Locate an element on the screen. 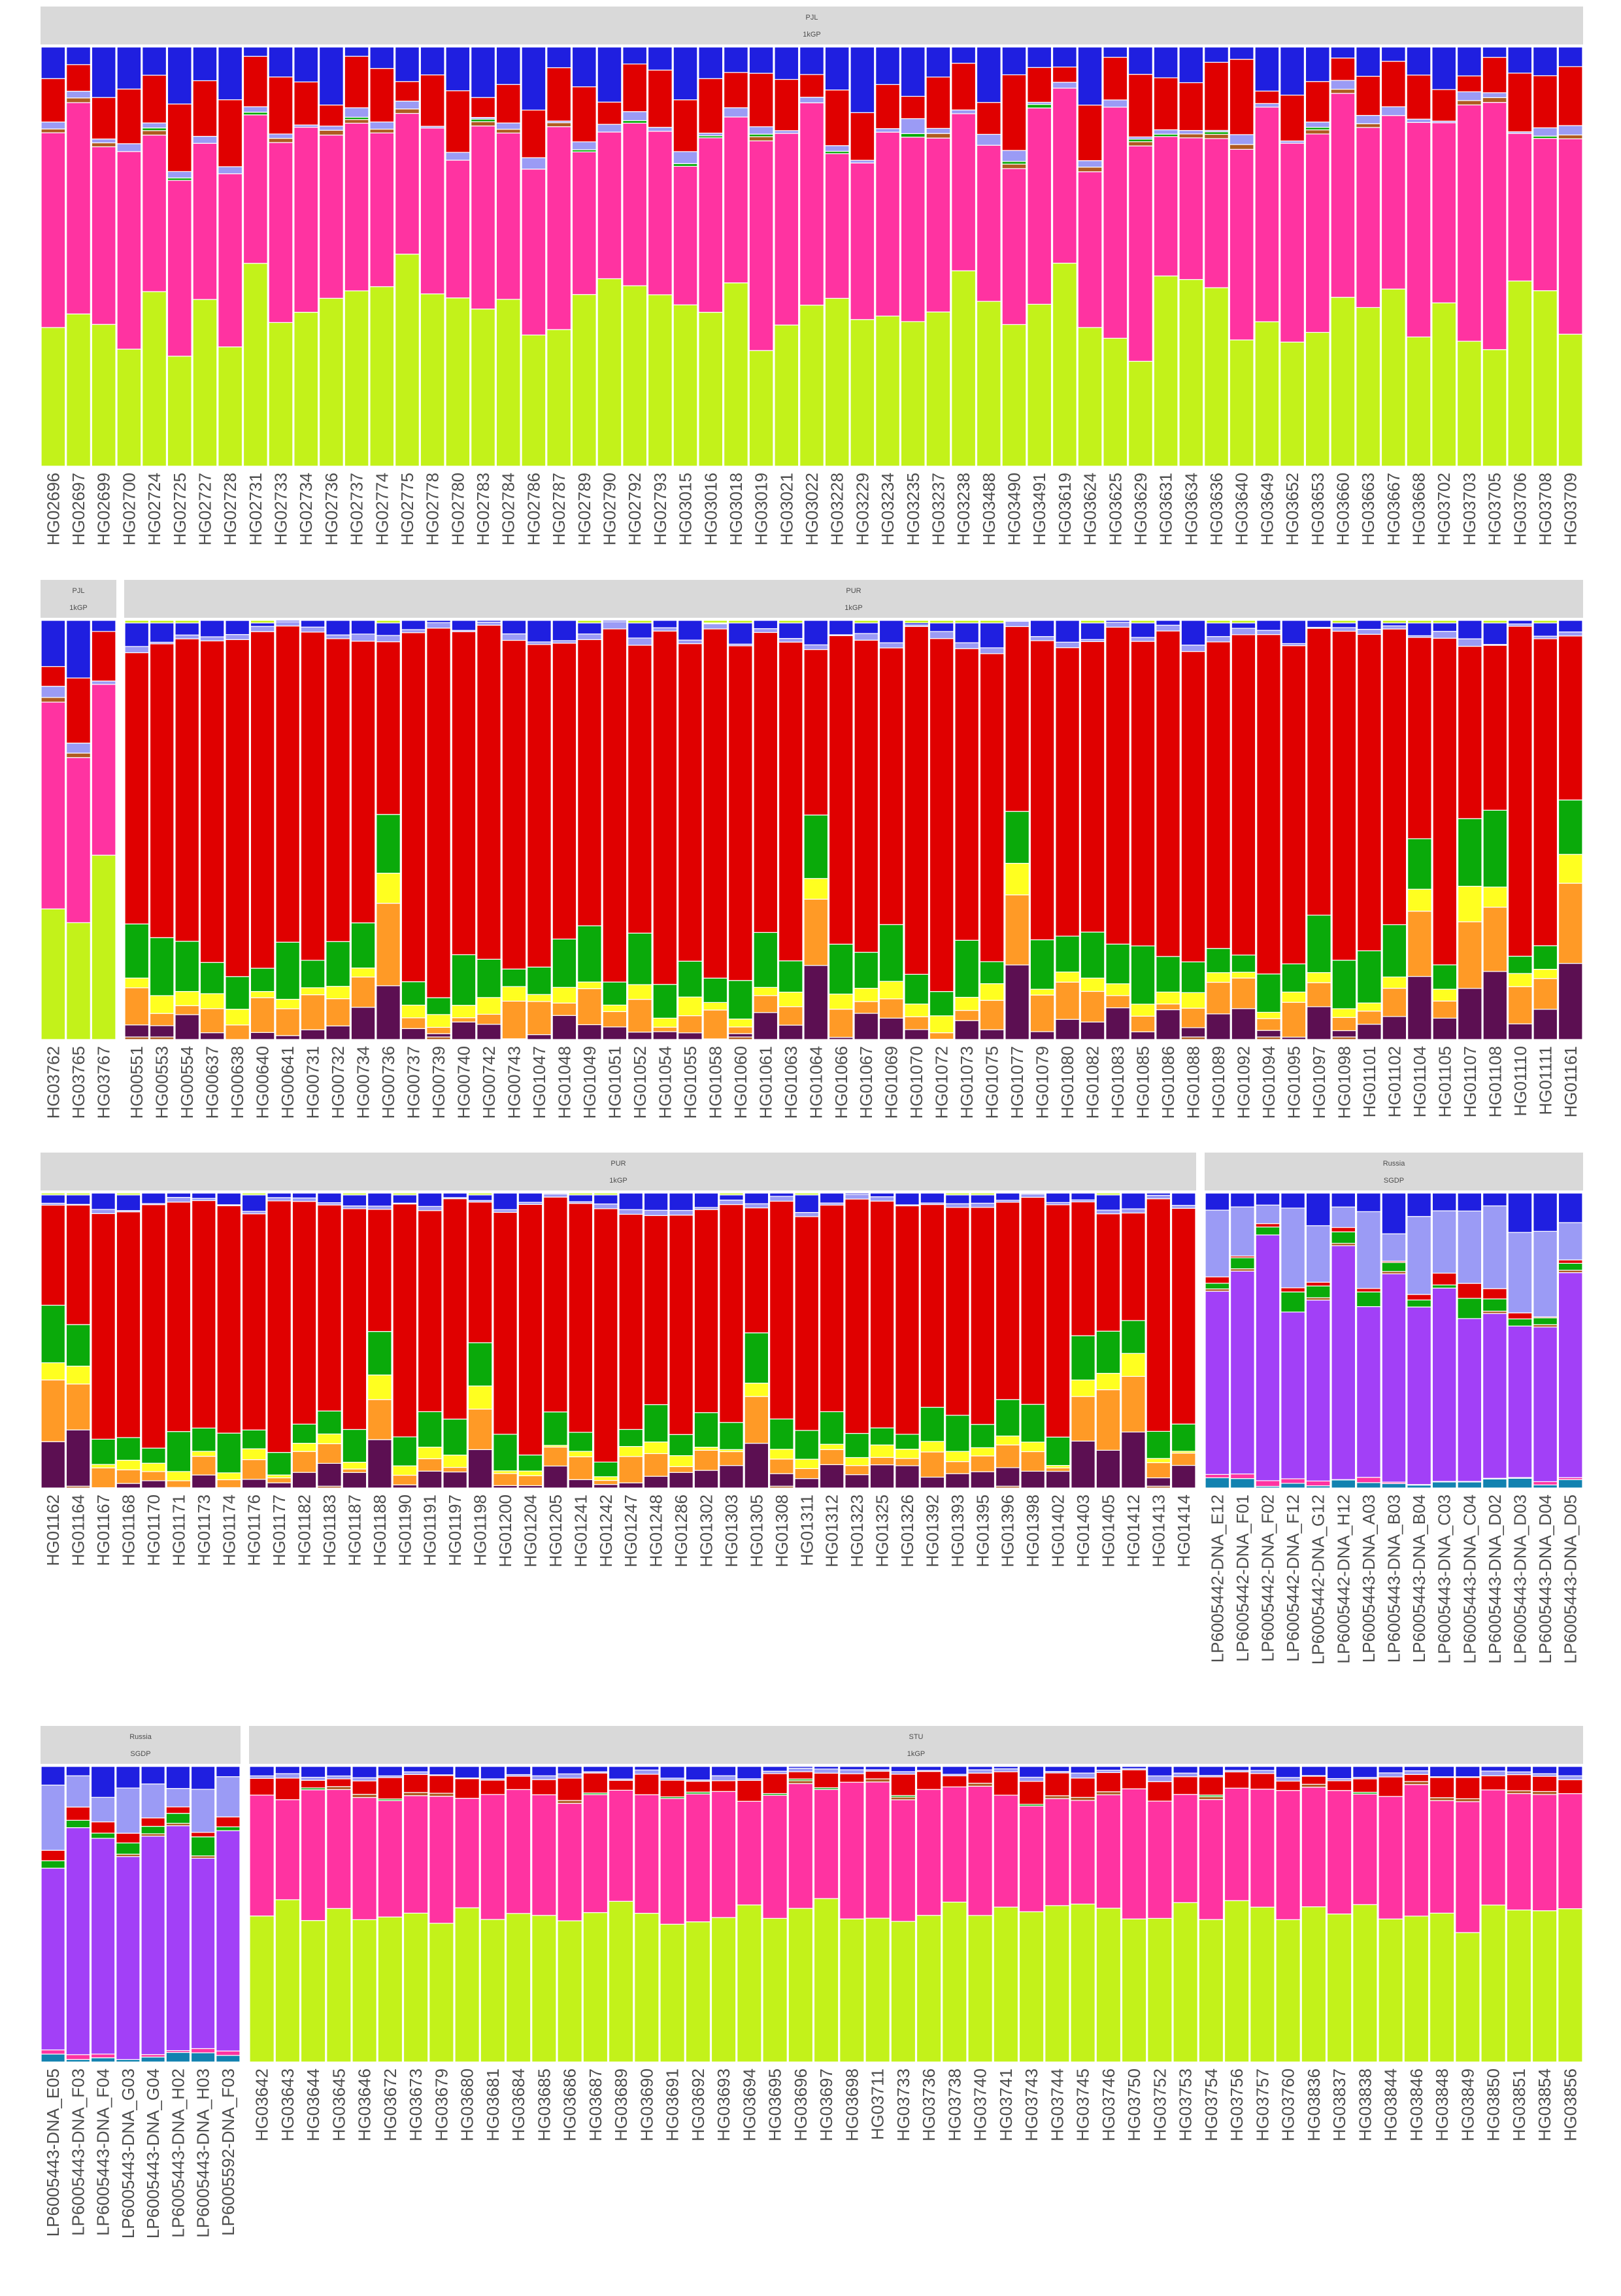 The height and width of the screenshot is (2296, 1621). sample-label: HG00742 is located at coordinates (489, 1082).